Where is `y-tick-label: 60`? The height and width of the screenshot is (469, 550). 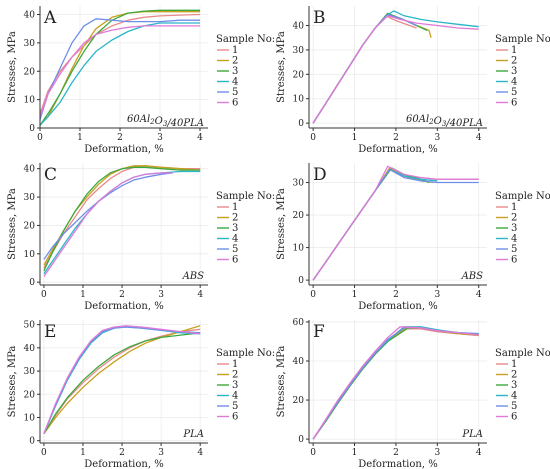
y-tick-label: 60 is located at coordinates (299, 323).